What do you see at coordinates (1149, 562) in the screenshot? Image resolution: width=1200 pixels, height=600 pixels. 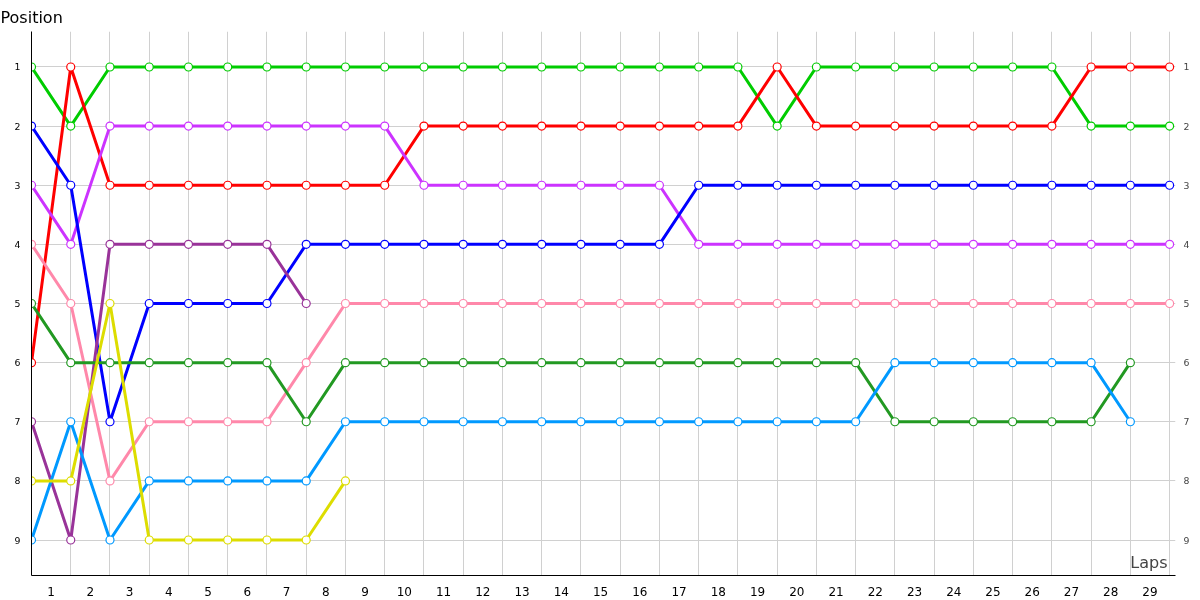 I see `x-axis-title: Laps` at bounding box center [1149, 562].